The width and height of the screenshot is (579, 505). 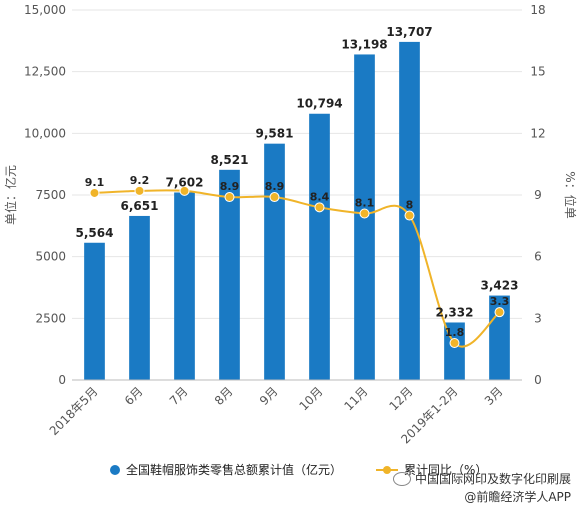 What do you see at coordinates (234, 470) in the screenshot?
I see `legend-bar-label: 全国鞋帽服饰类零售总额累计值（亿元）` at bounding box center [234, 470].